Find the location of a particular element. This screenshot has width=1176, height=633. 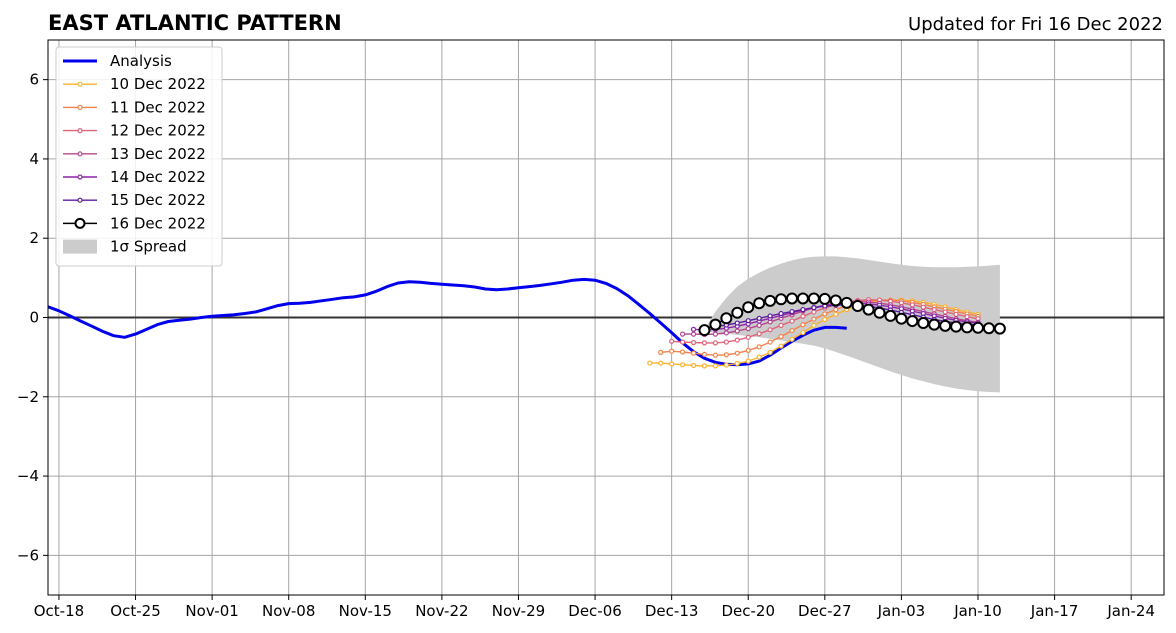

y-tick-label: −2 is located at coordinates (28, 397).